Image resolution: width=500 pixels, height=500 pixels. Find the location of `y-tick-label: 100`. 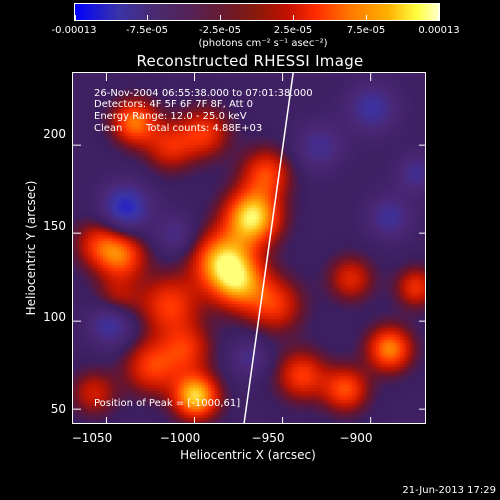

y-tick-label: 100 is located at coordinates (54, 317).